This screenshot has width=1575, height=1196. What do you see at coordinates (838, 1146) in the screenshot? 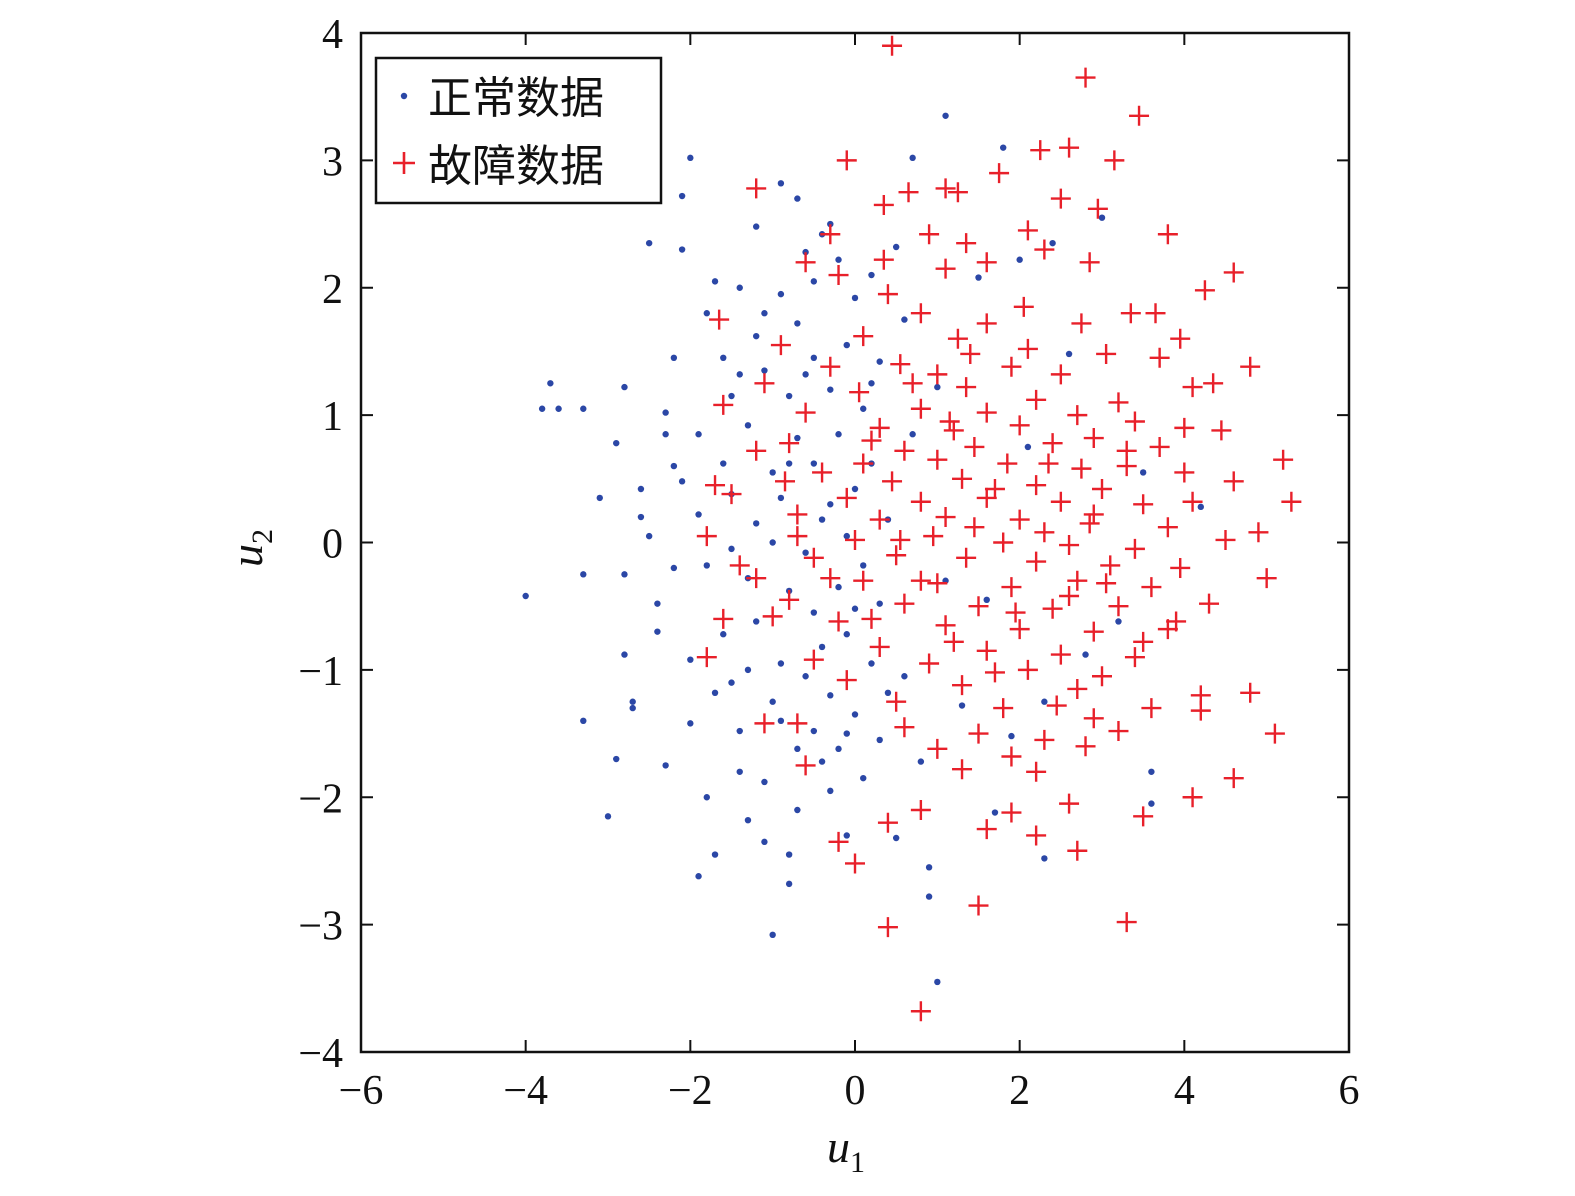
I see `x-axis-label-main: u` at bounding box center [838, 1146].